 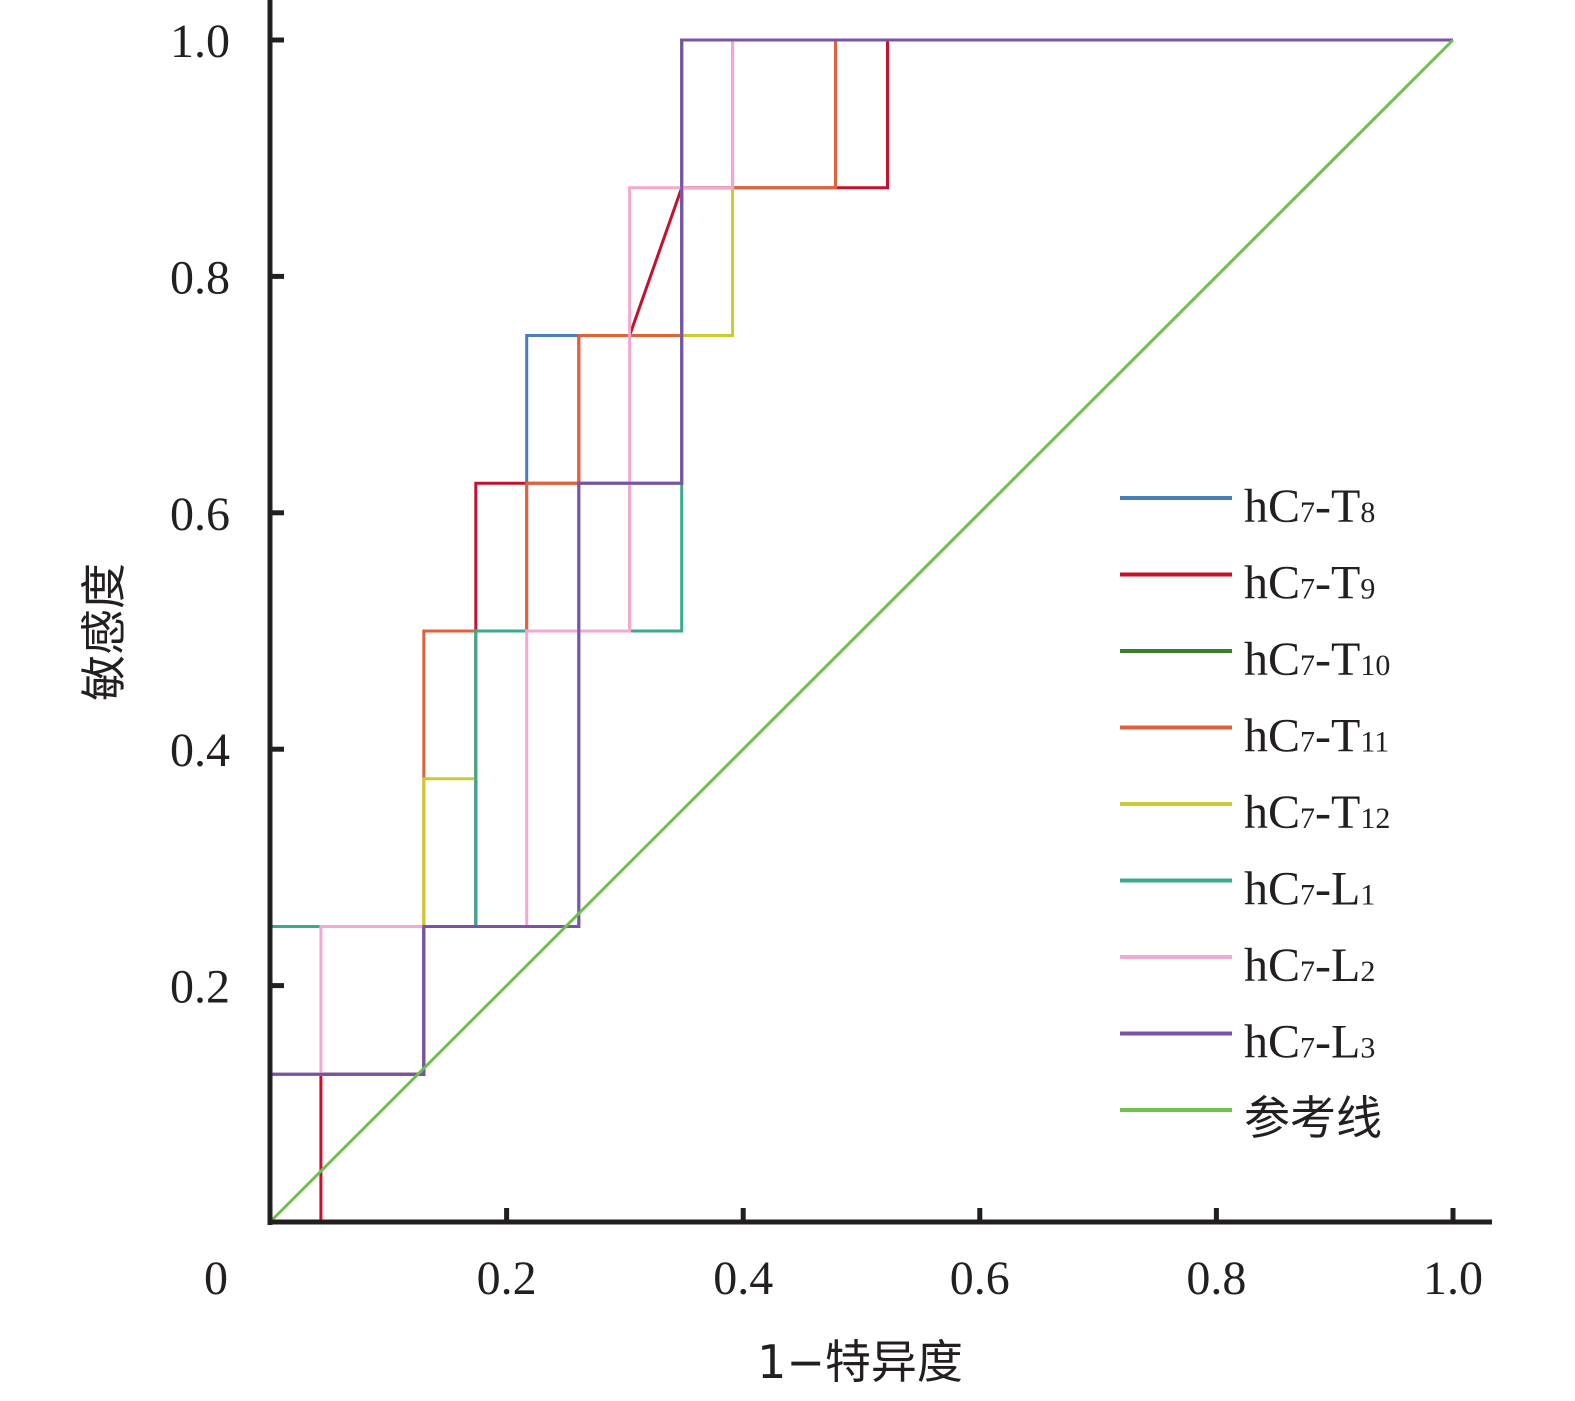 I want to click on x-tick-label: 1.0, so click(x=1453, y=1278).